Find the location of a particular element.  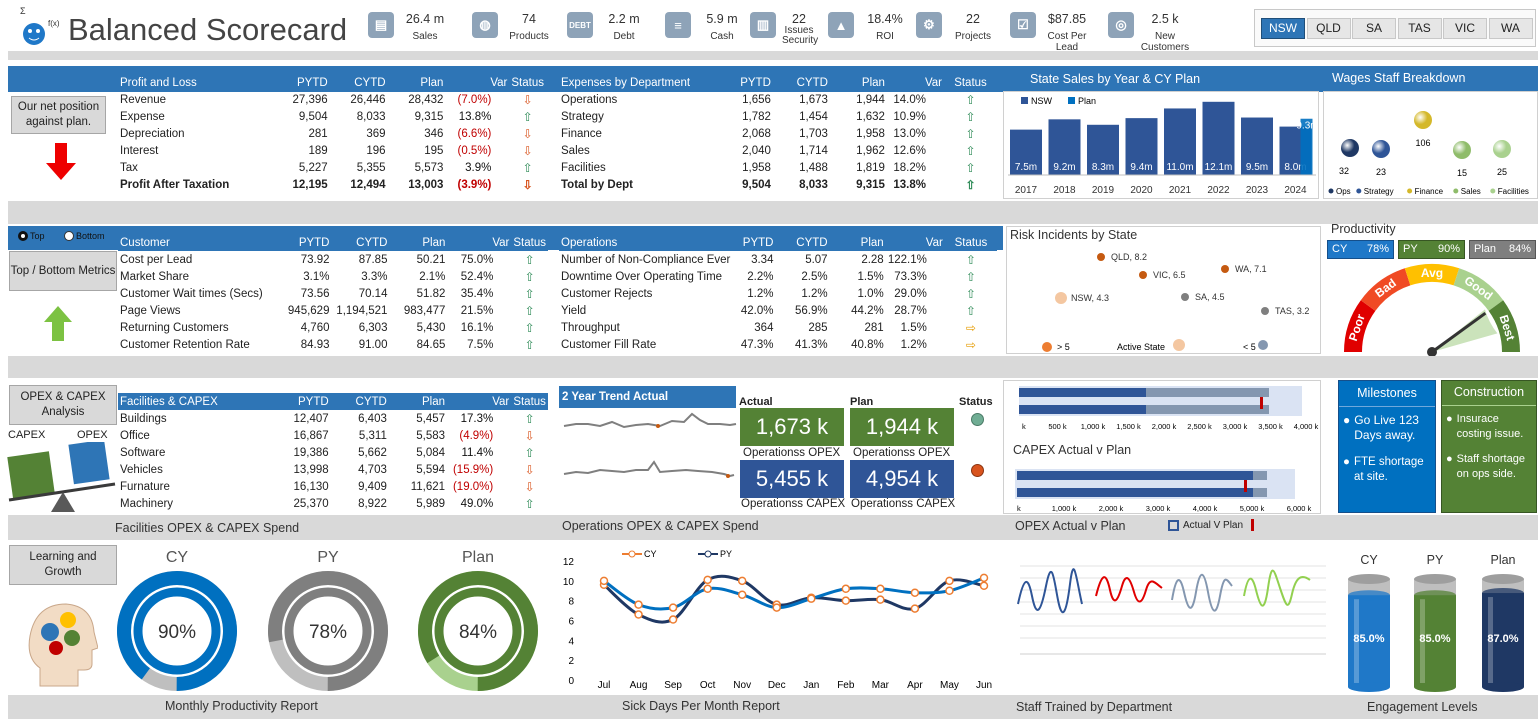

donut-title: CY is located at coordinates (177, 557).